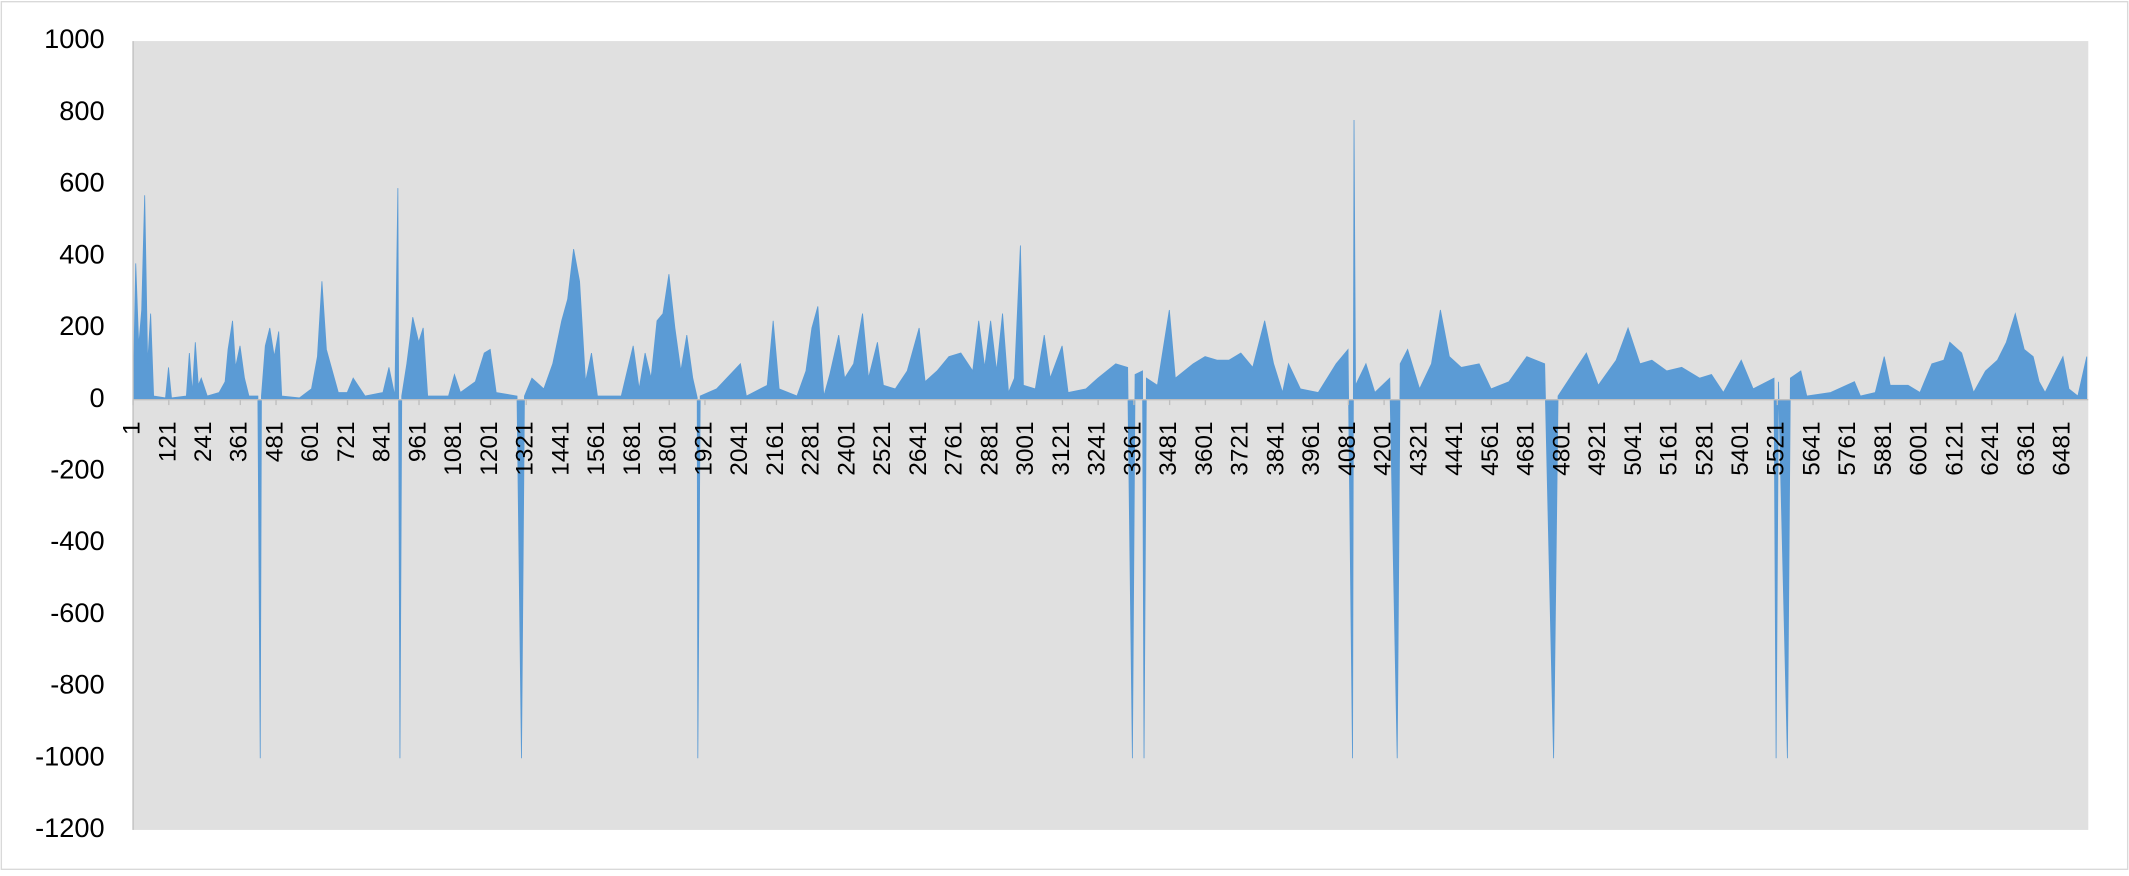 This screenshot has height=876, width=2129. What do you see at coordinates (203, 441) in the screenshot?
I see `x-tick-label: 241` at bounding box center [203, 441].